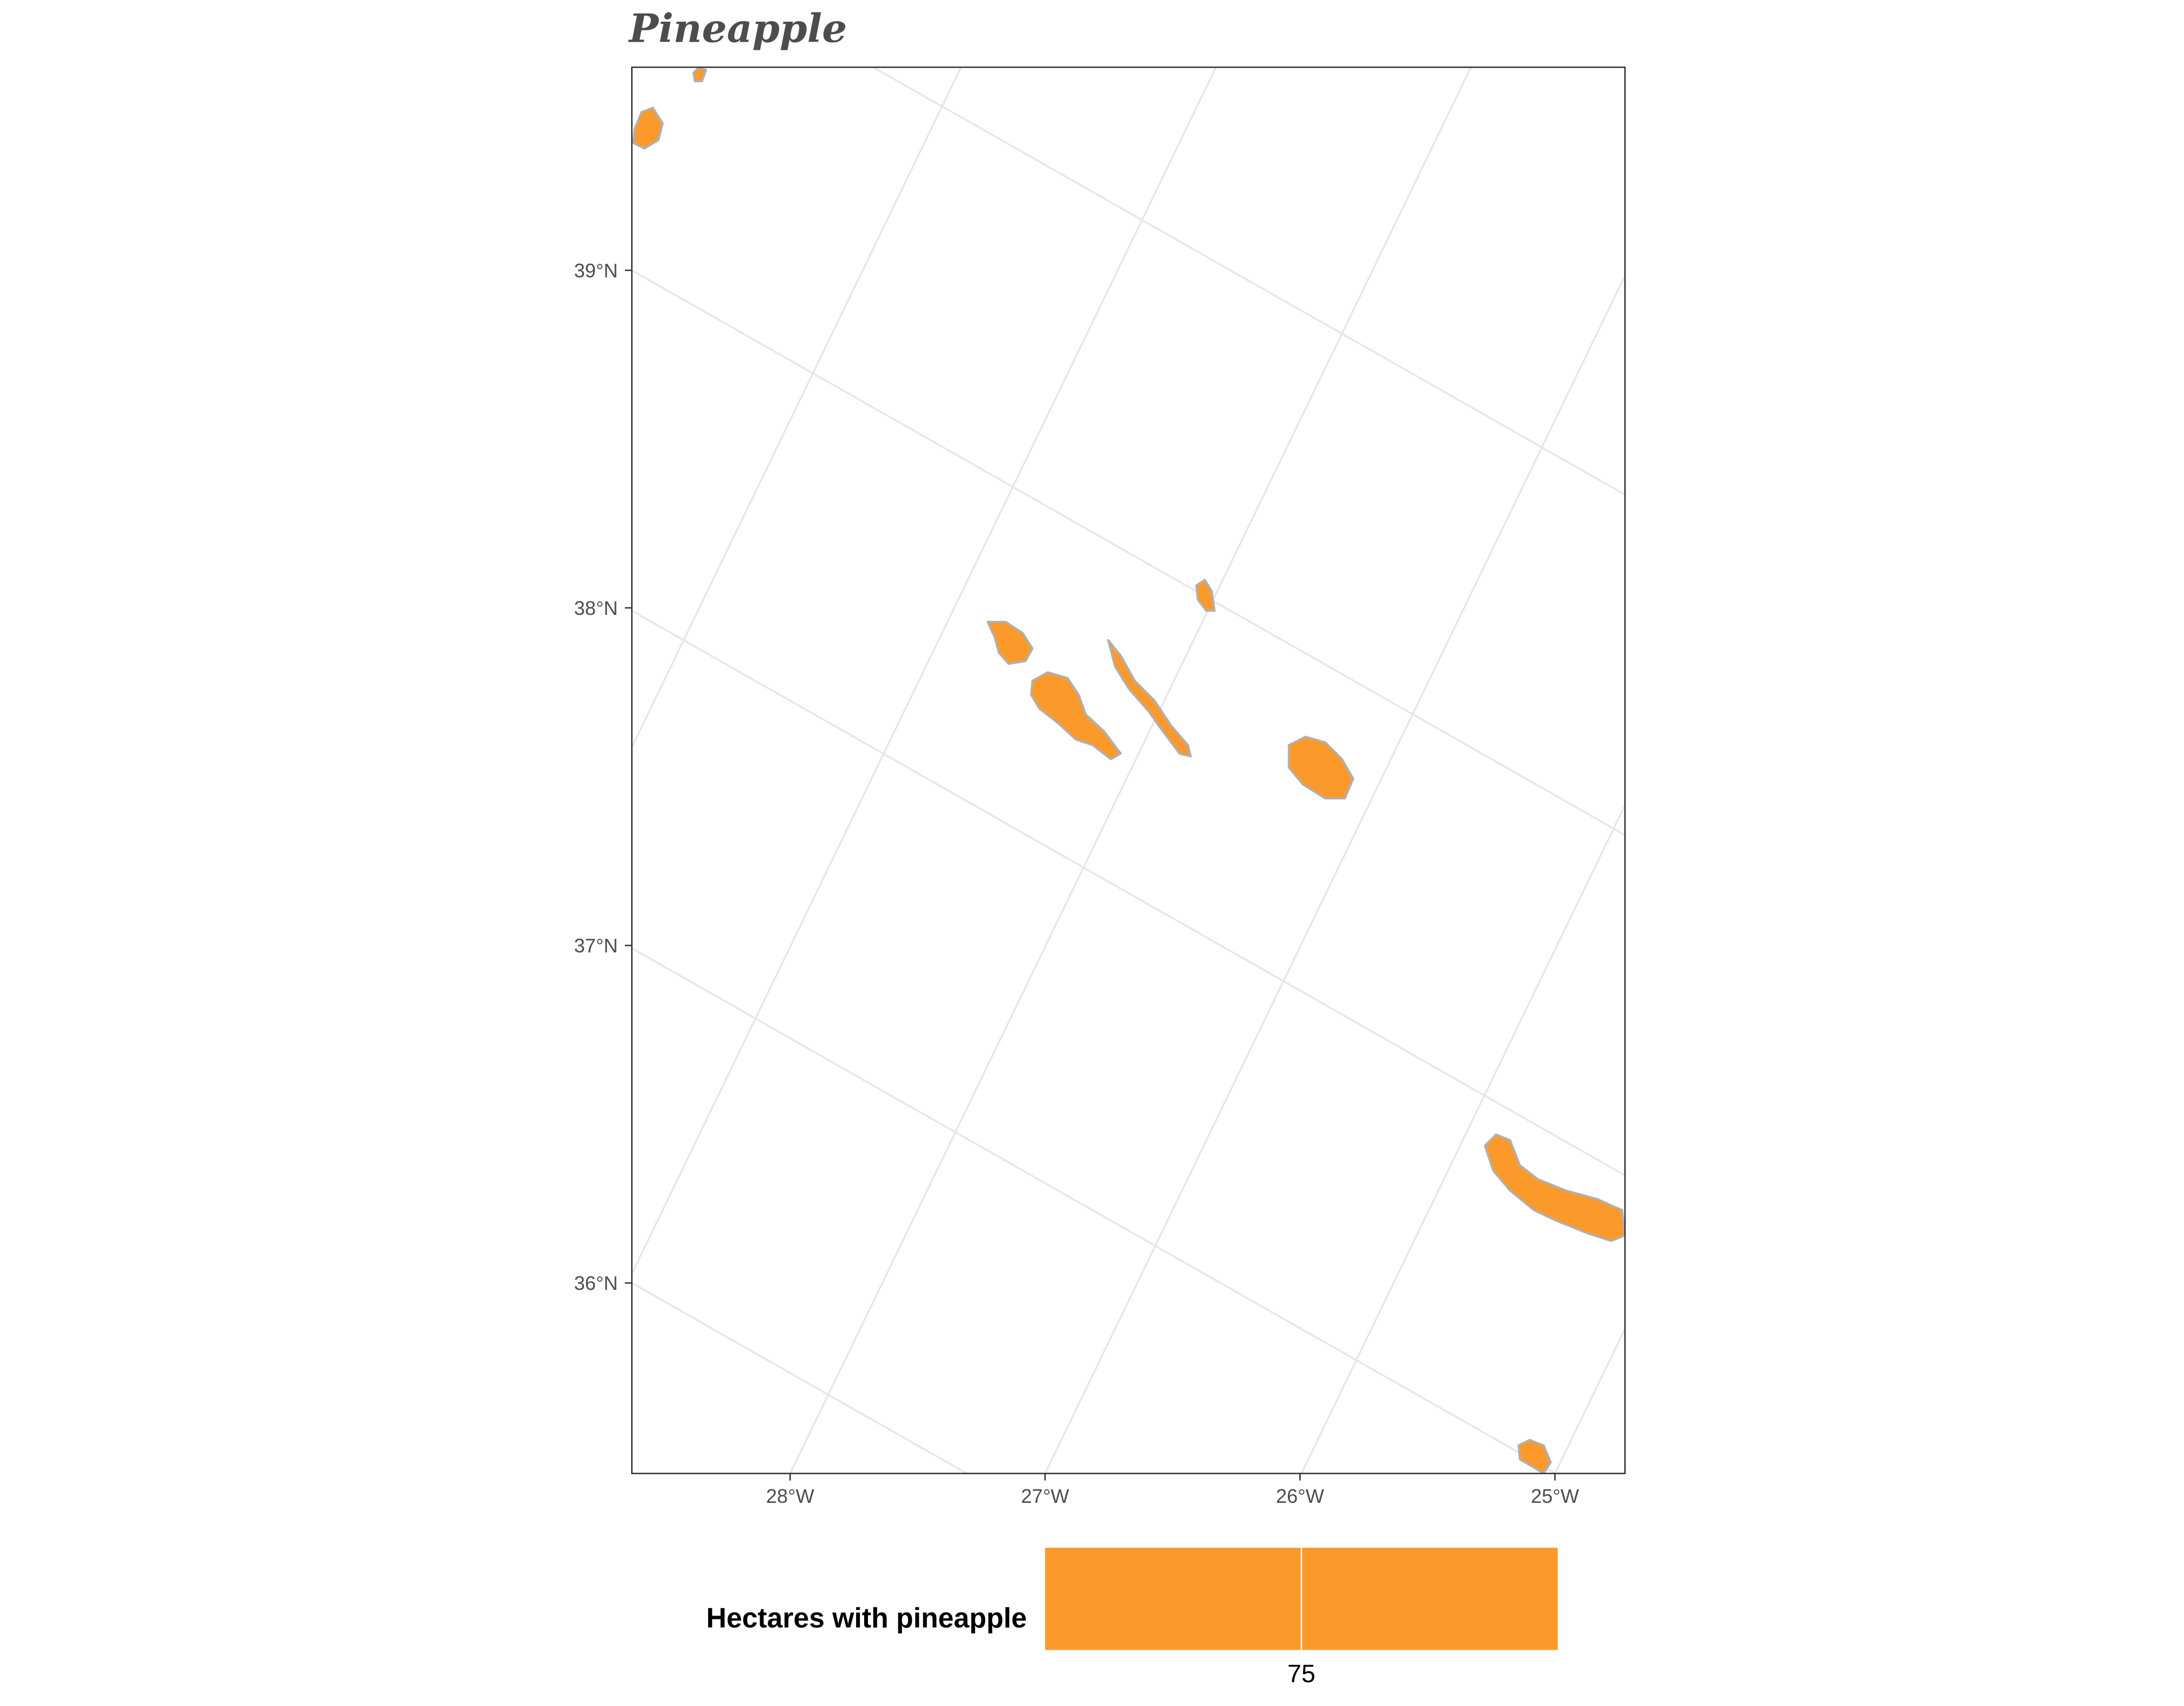 Image resolution: width=2184 pixels, height=1706 pixels. Describe the element at coordinates (596, 608) in the screenshot. I see `y-tick-label: 38°N` at that location.